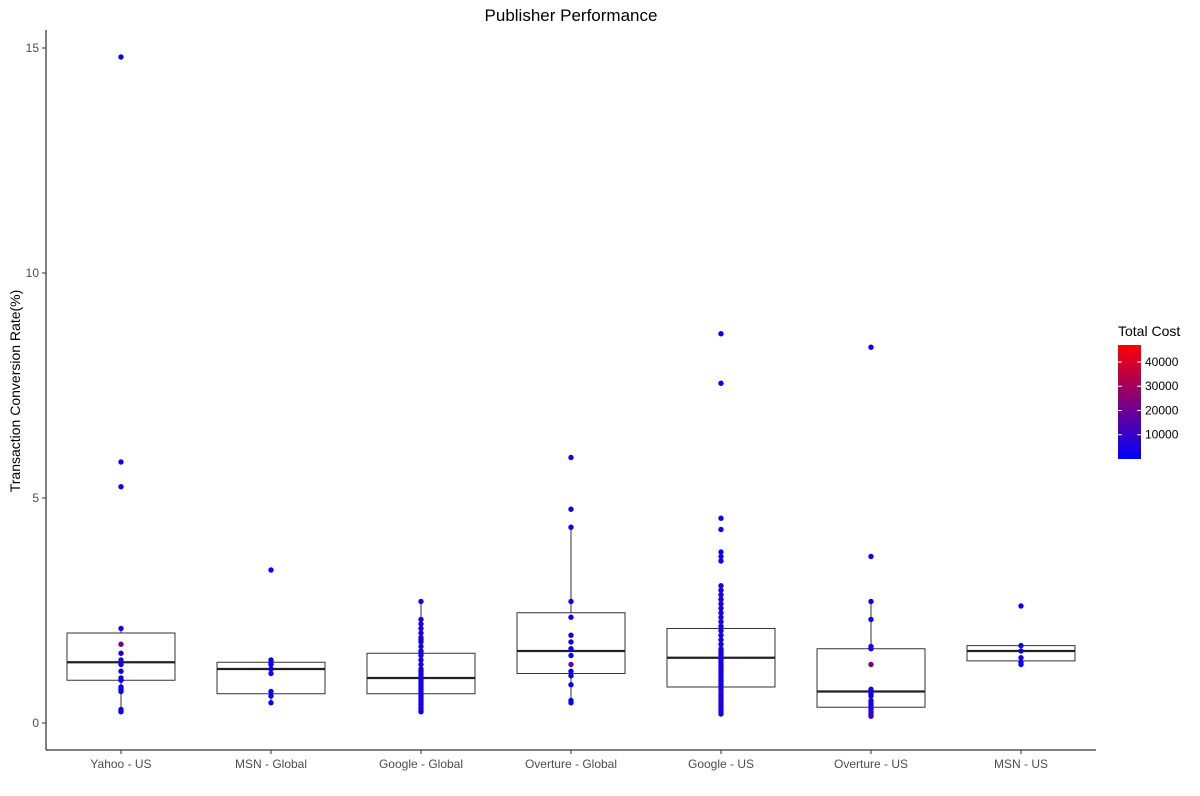 This screenshot has height=796, width=1200. Describe the element at coordinates (271, 764) in the screenshot. I see `x-tick-label: MSN - Global` at that location.